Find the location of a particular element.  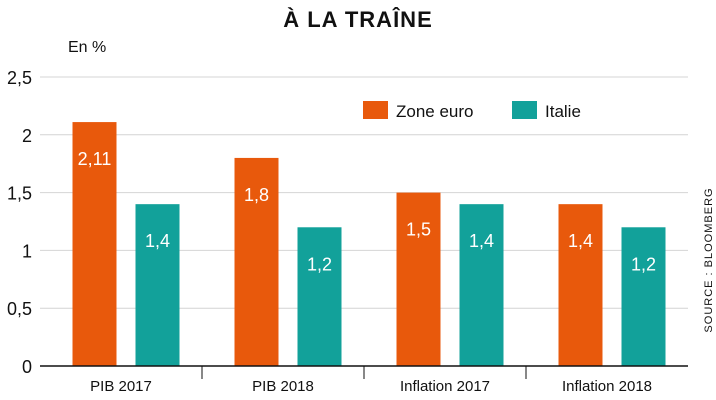

legend-label: Italie is located at coordinates (563, 111).